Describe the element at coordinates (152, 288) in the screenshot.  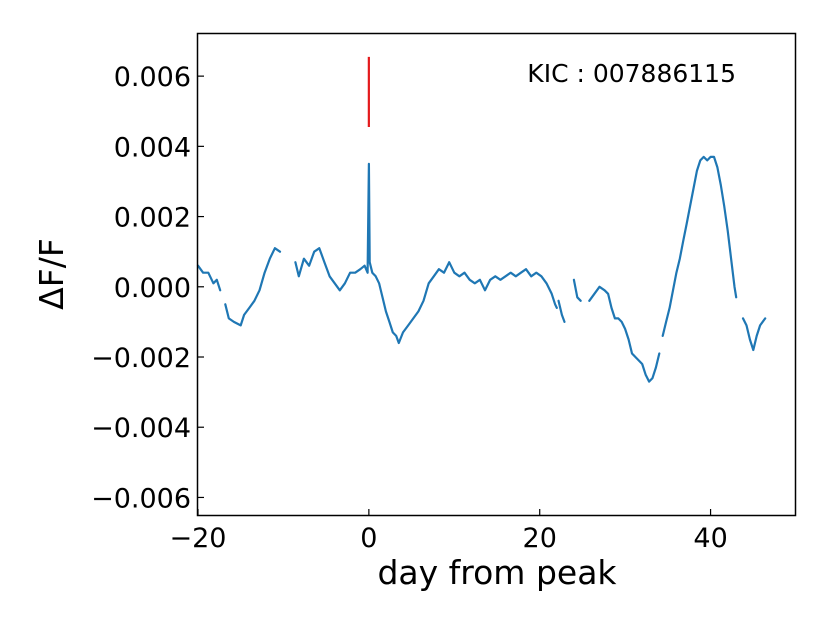
I see `y-tick-label: 0.000` at that location.